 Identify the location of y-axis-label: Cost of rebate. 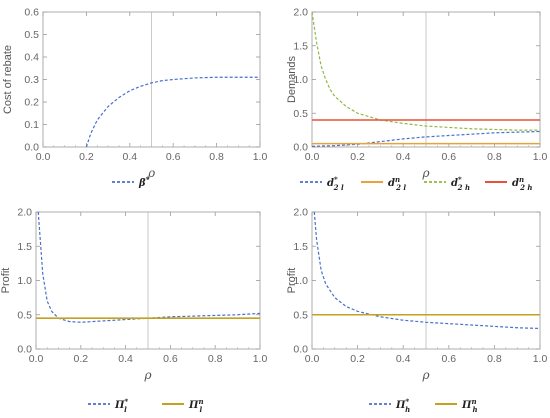
(8, 79).